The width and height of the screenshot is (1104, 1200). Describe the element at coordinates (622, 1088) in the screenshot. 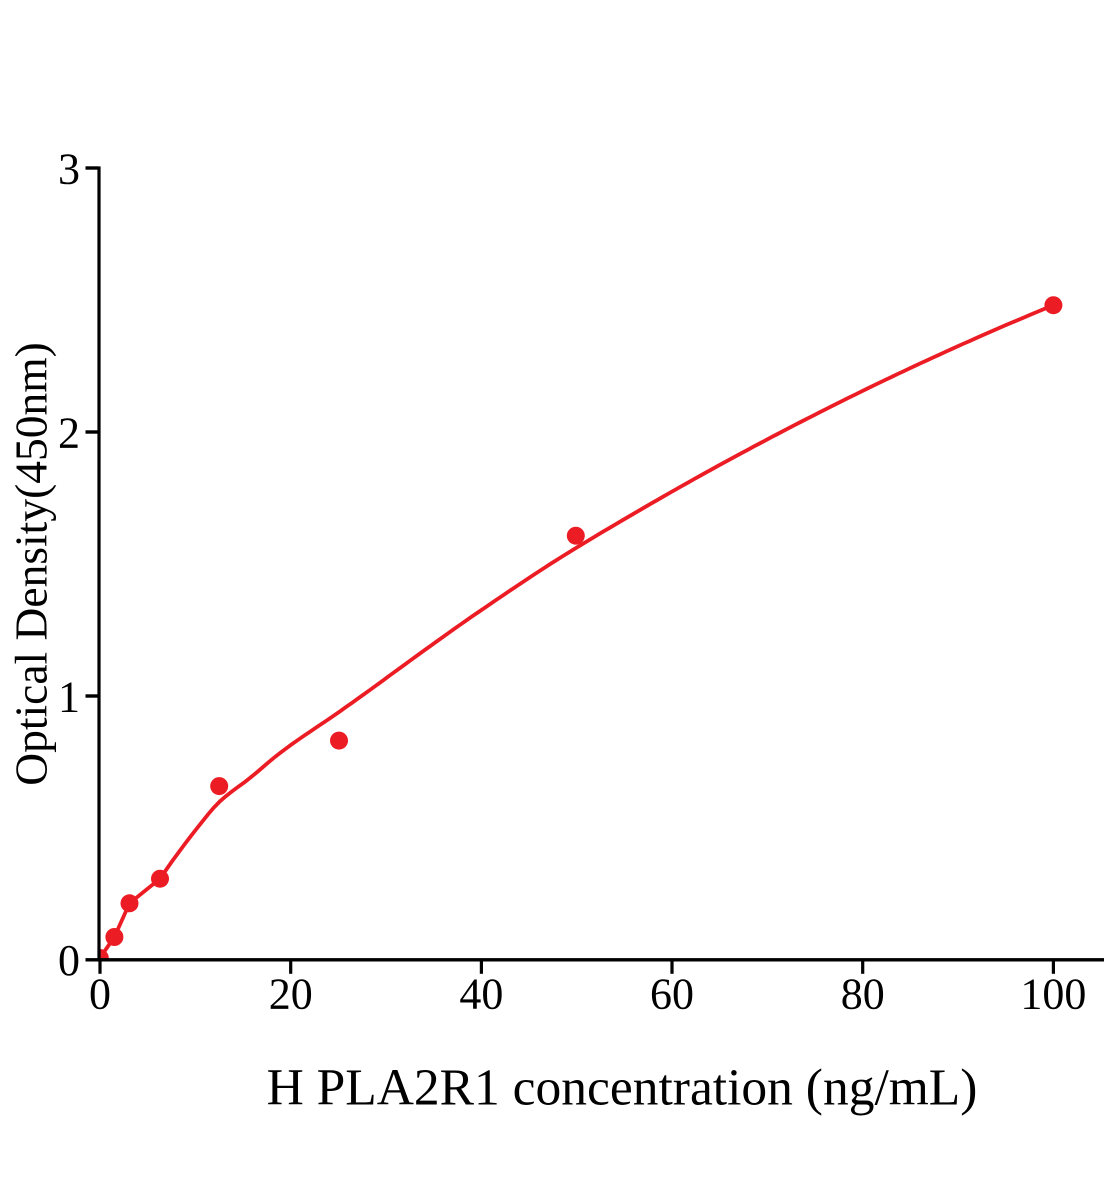

I see `svg-text: H PLA2R1 concentration (ng/mL)` at that location.